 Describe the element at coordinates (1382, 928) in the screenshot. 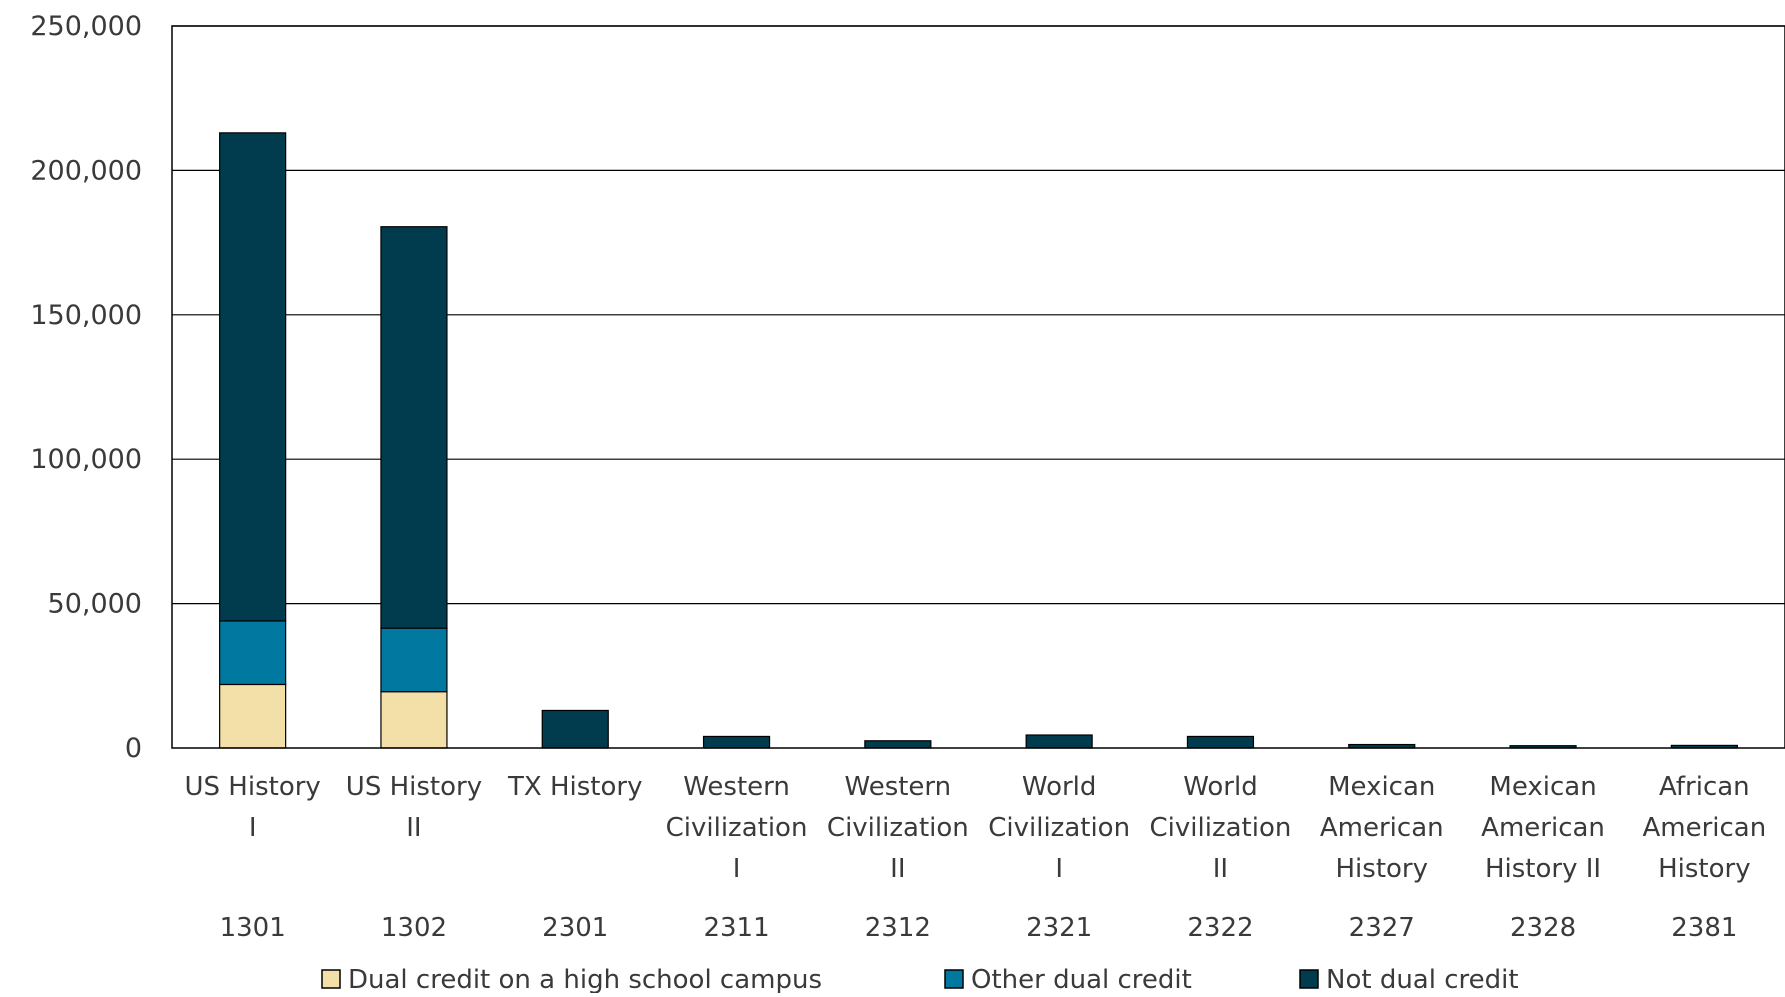

I see `x-course-code: 2327` at that location.